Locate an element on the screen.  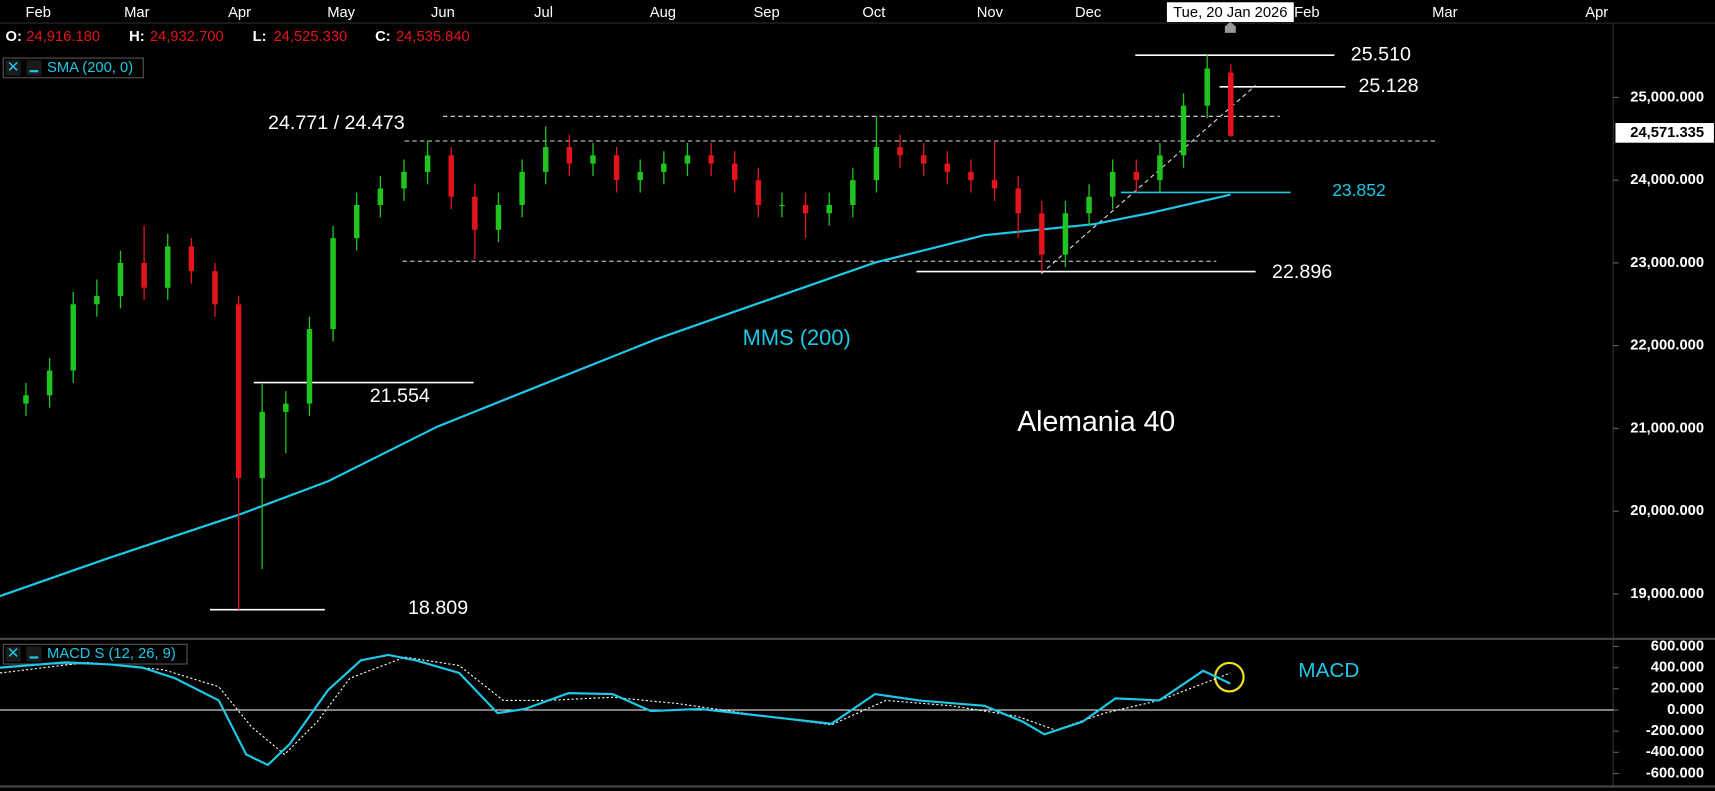
y-tick-label: 200.000 is located at coordinates (1677, 689).